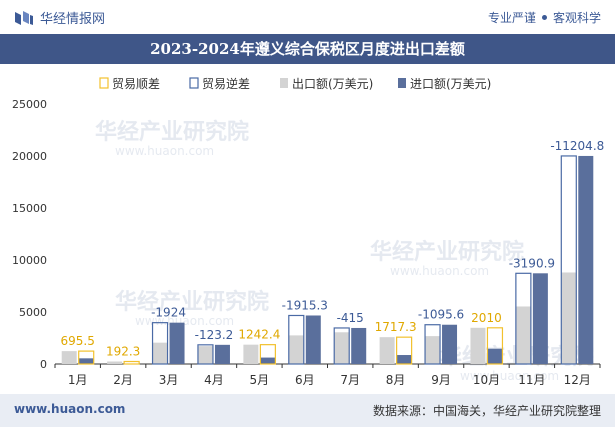 The image size is (615, 427). Describe the element at coordinates (305, 380) in the screenshot. I see `x-tick-label: 6月` at that location.